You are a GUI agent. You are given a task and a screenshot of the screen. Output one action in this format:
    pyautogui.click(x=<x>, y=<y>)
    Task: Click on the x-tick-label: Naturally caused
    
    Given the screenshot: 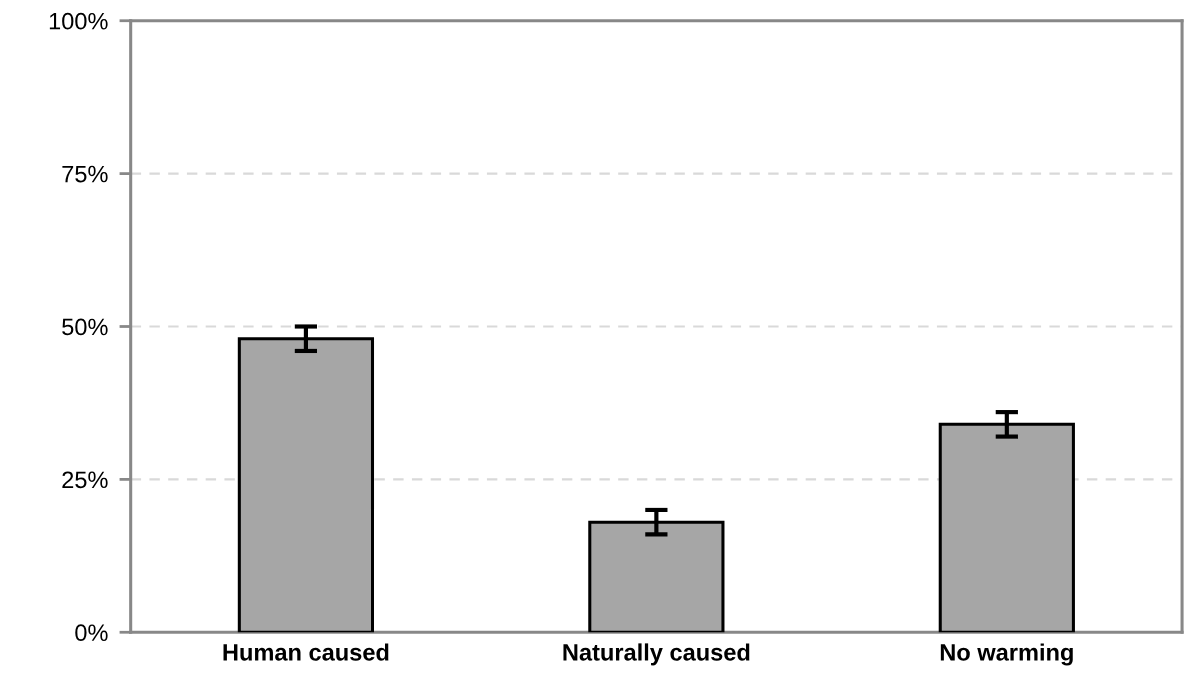 What is the action you would take?
    pyautogui.click(x=656, y=654)
    